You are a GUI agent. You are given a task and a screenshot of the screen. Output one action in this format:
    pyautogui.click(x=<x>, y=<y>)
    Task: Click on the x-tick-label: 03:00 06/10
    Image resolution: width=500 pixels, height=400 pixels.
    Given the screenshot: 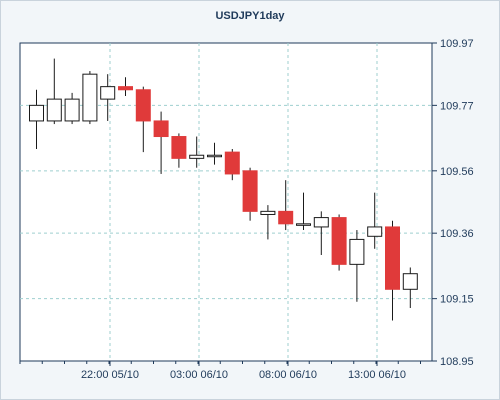 What is the action you would take?
    pyautogui.click(x=199, y=375)
    